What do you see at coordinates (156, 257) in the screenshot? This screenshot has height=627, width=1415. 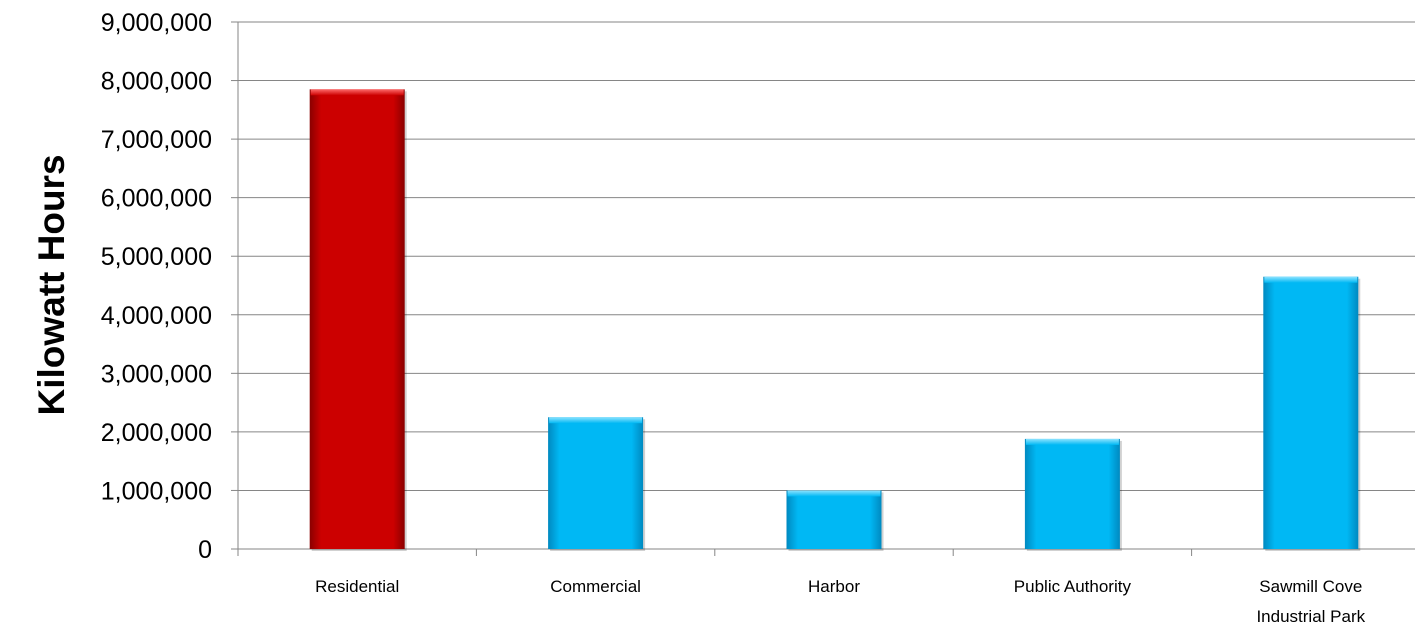 I see `y-tick-label: 5,000,000` at bounding box center [156, 257].